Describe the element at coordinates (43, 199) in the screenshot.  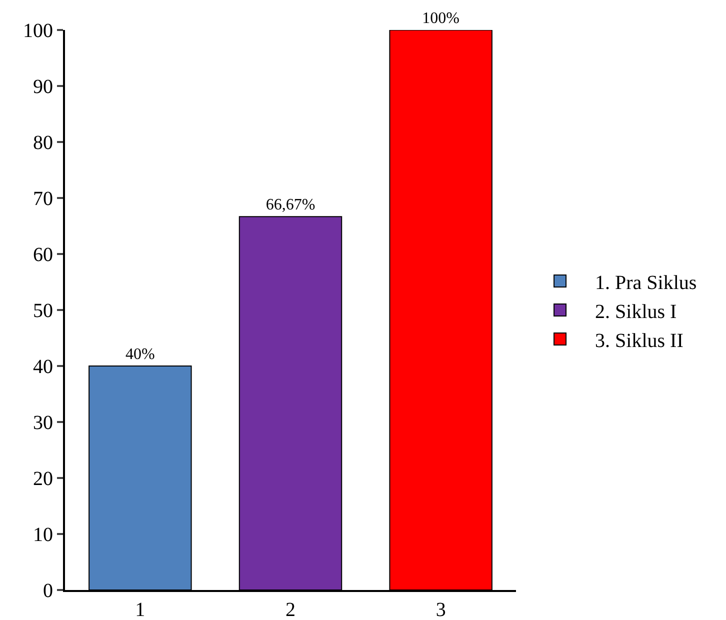
I see `y-tick-label: 70` at that location.